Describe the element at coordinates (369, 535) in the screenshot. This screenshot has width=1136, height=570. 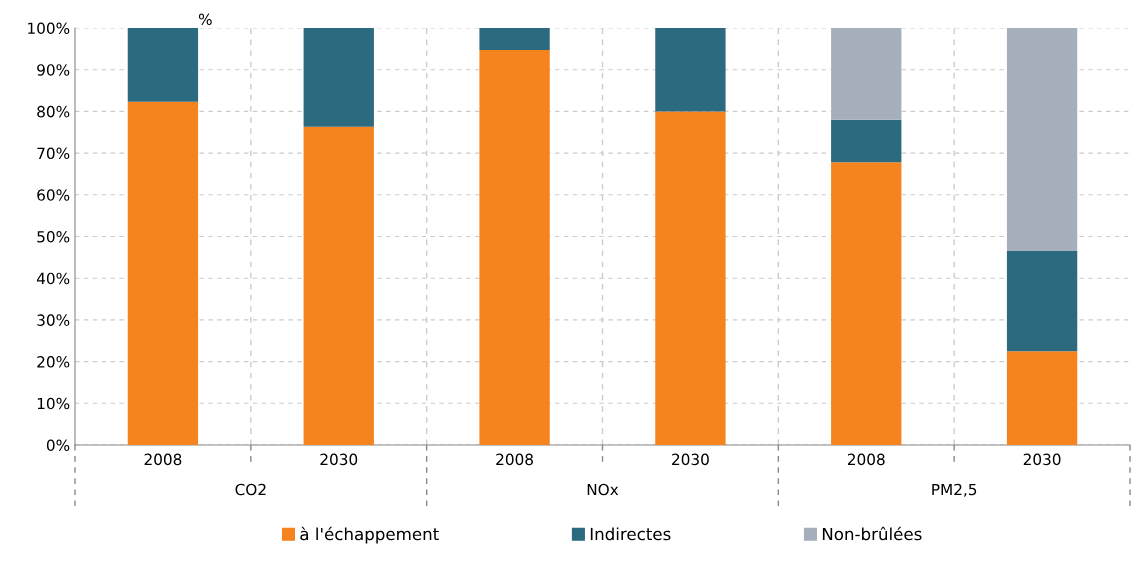
I see `legend-label: à l'échappement` at that location.